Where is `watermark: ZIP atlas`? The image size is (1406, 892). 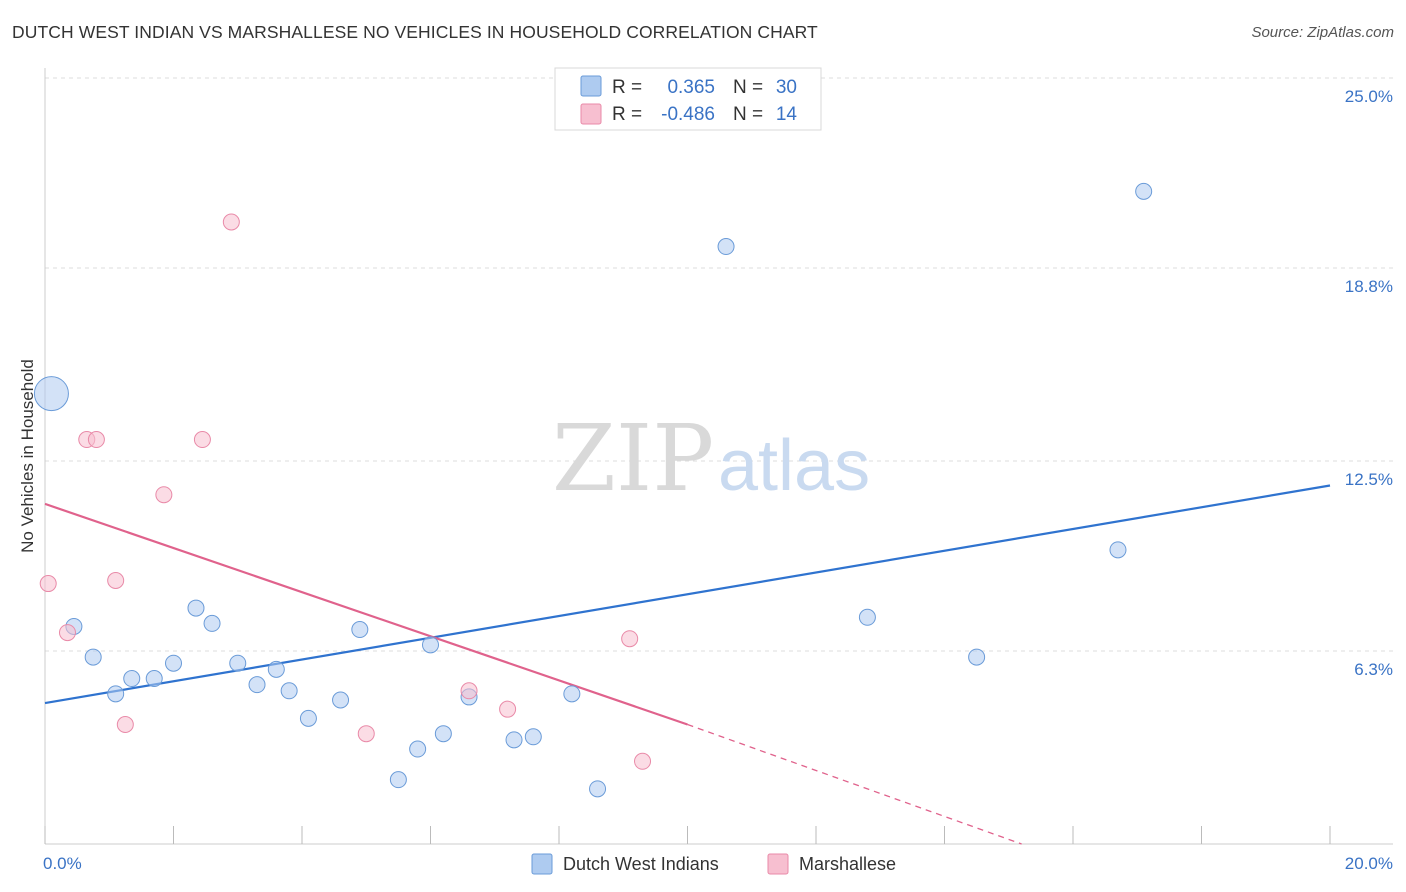
watermark: ZIP atlas is located at coordinates (711, 458).